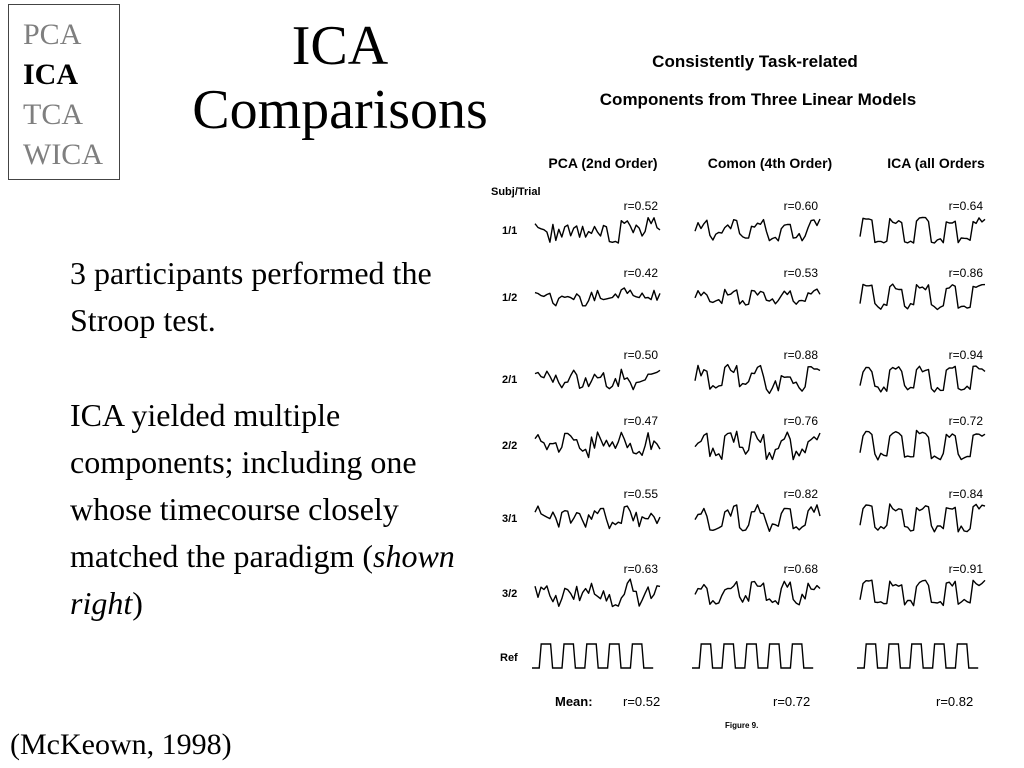 Image resolution: width=1024 pixels, height=768 pixels. I want to click on mean-value-pca: r=0.52, so click(641, 701).